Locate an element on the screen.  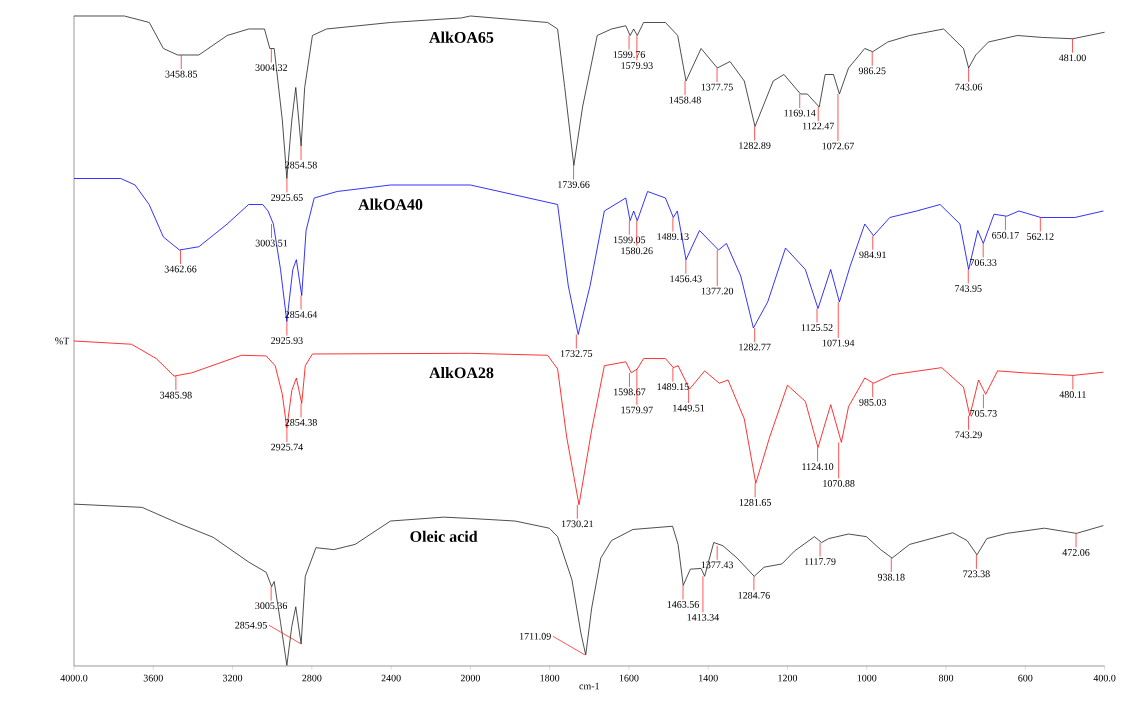
x-tick-label: 1600 is located at coordinates (629, 678).